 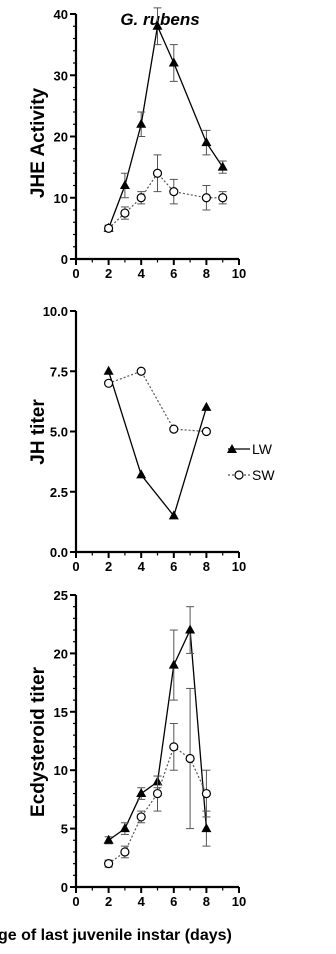 What do you see at coordinates (55, 311) in the screenshot?
I see `y-tick-label: 10.0` at bounding box center [55, 311].